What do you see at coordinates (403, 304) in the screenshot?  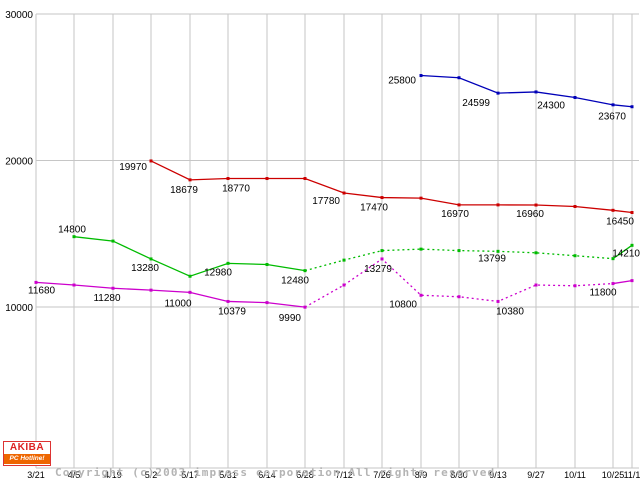 I see `series-magenta-value-label: 10800` at bounding box center [403, 304].